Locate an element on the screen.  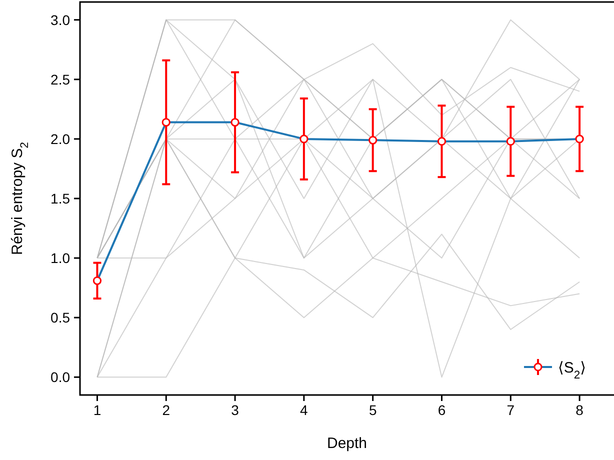
y-tick-label: 1.5 is located at coordinates (60, 198).